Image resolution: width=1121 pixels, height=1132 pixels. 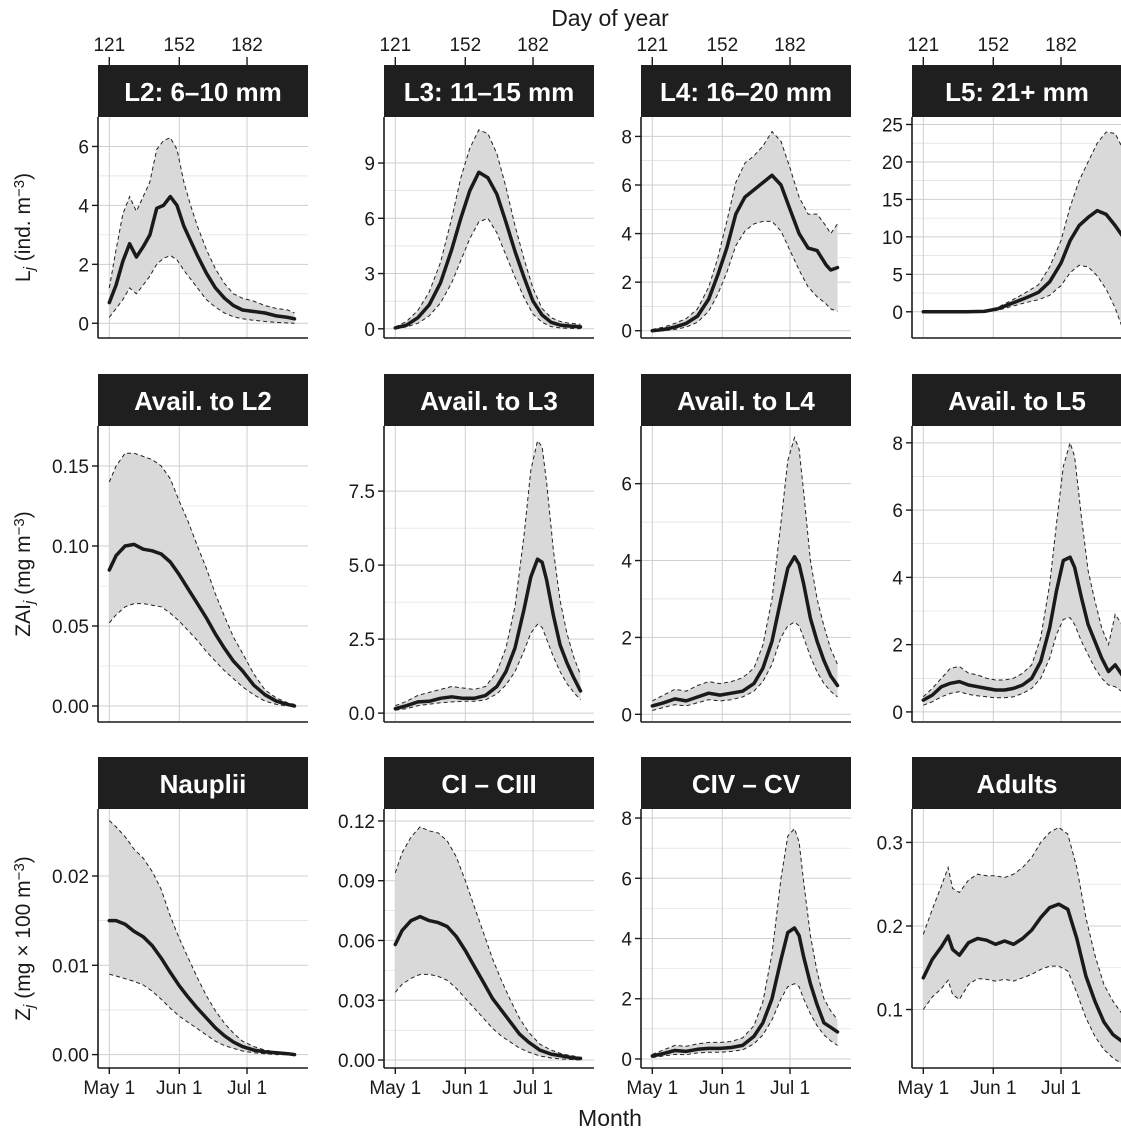 What do you see at coordinates (23, 942) in the screenshot?
I see `y-axis-title-rest: (mg × 100 m` at bounding box center [23, 942].